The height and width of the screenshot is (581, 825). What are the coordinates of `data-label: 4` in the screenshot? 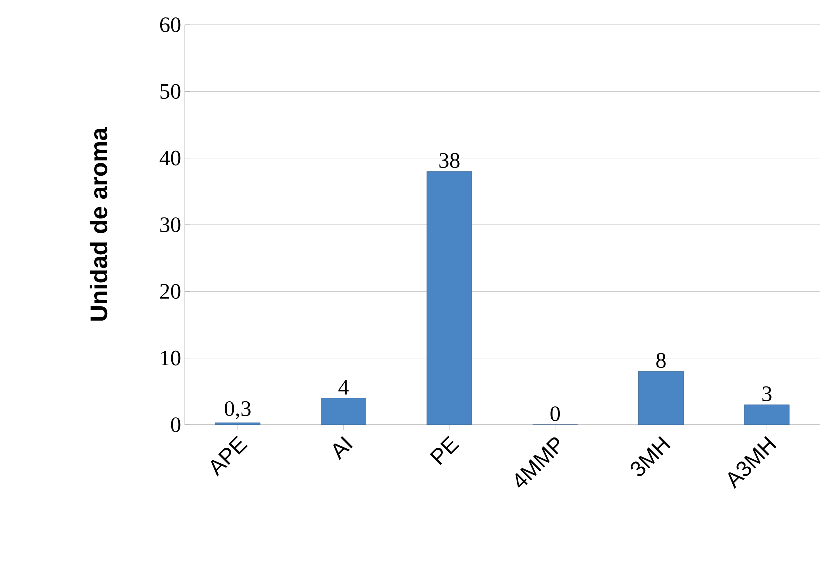 It's located at (343, 387).